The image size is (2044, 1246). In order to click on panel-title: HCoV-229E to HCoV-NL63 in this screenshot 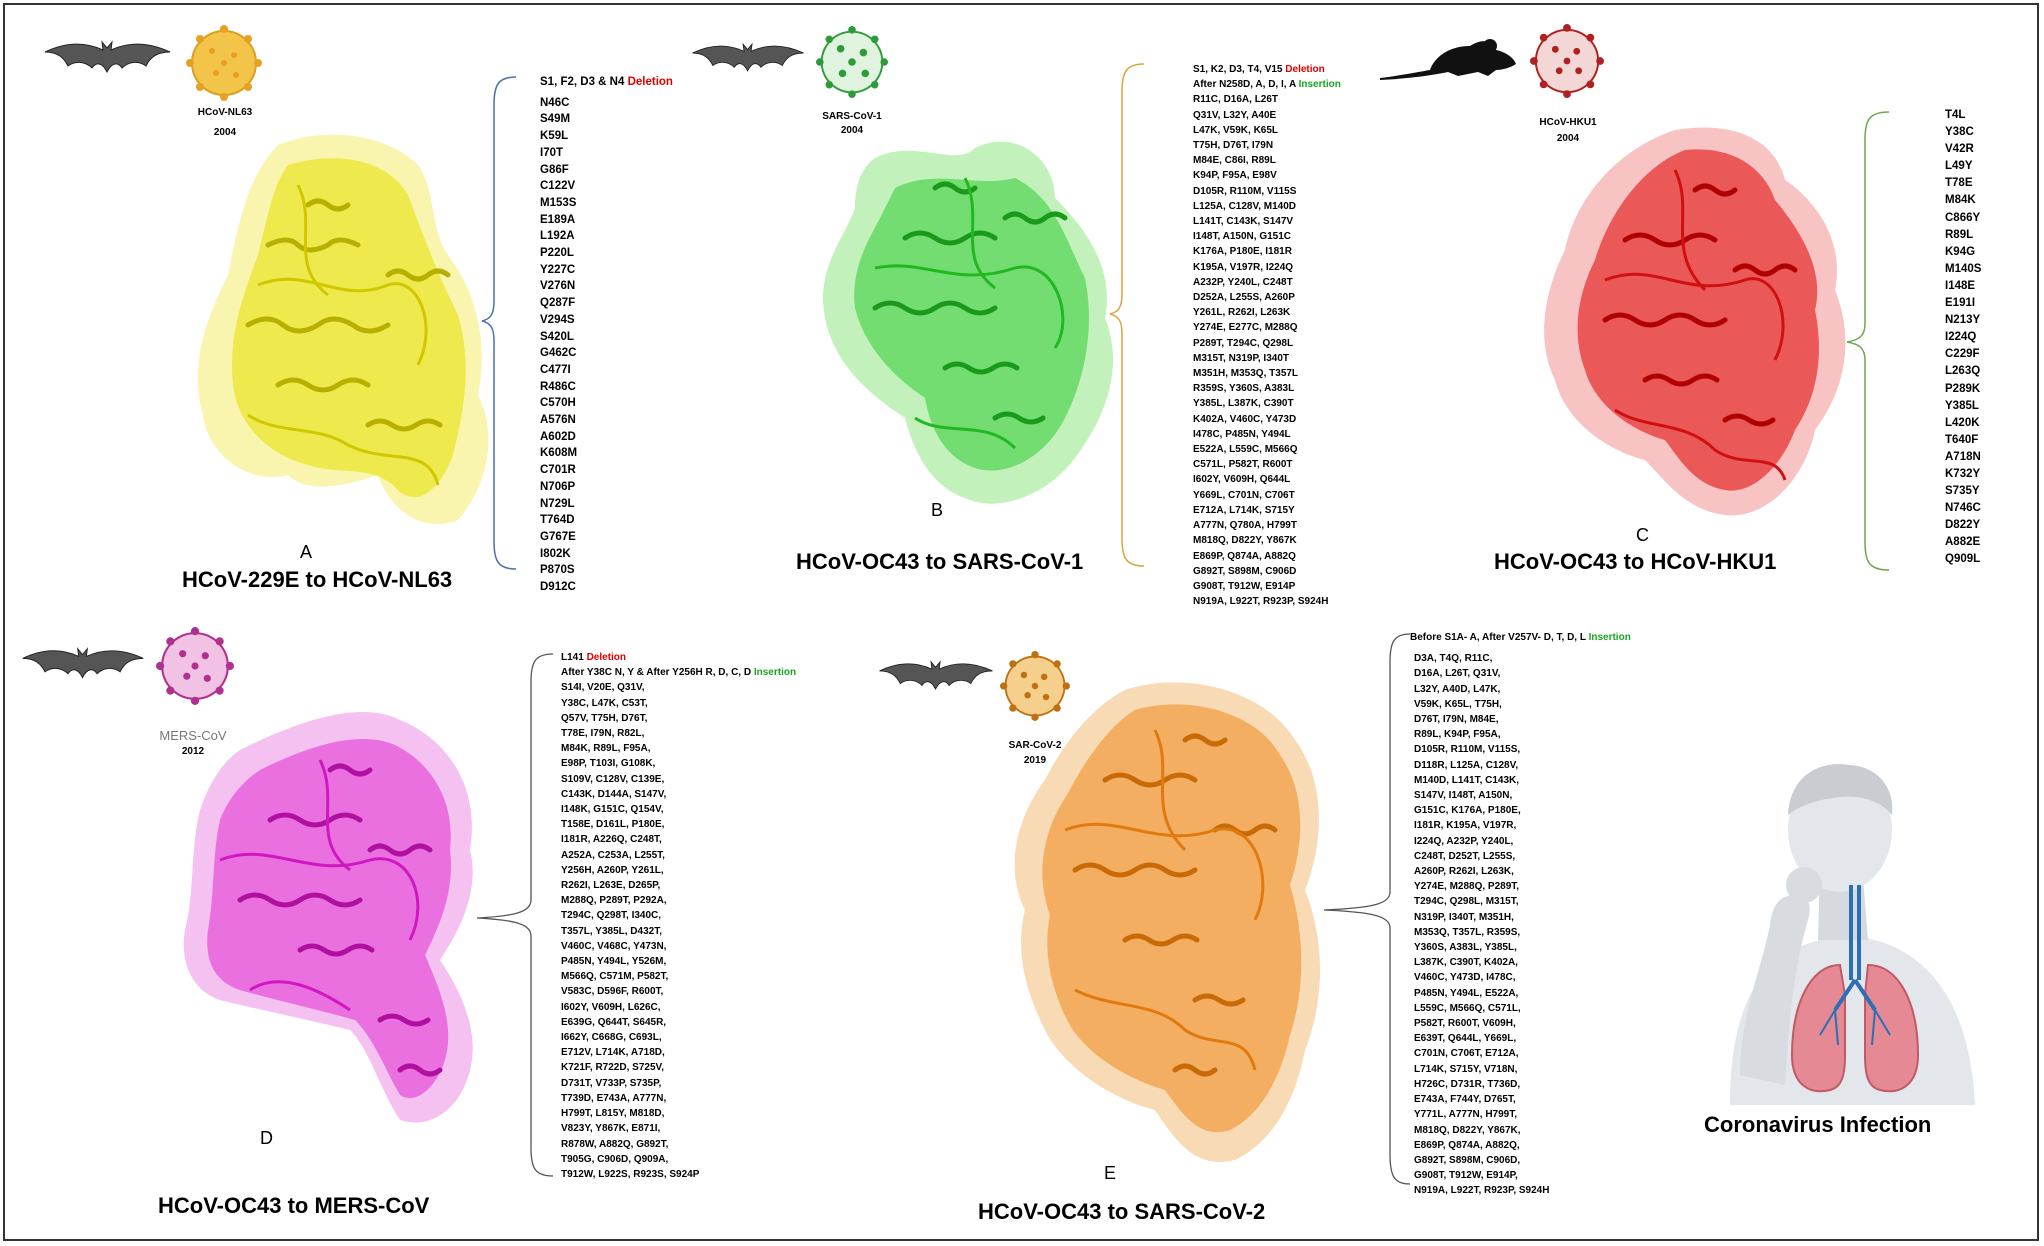, I will do `click(317, 579)`.